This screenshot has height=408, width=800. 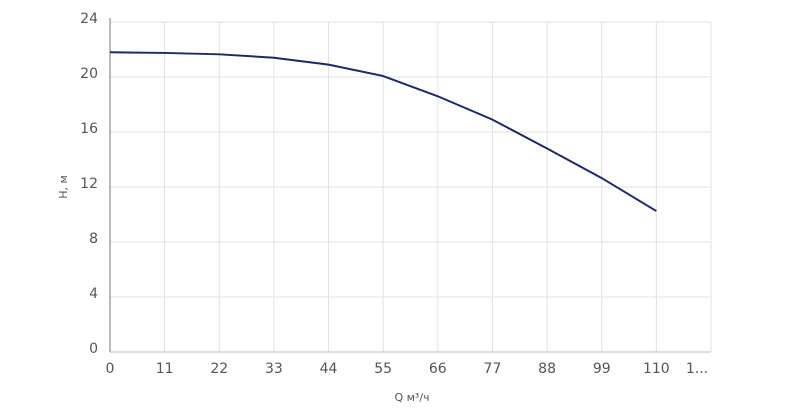 What do you see at coordinates (89, 19) in the screenshot?
I see `y-tick-label: 24` at bounding box center [89, 19].